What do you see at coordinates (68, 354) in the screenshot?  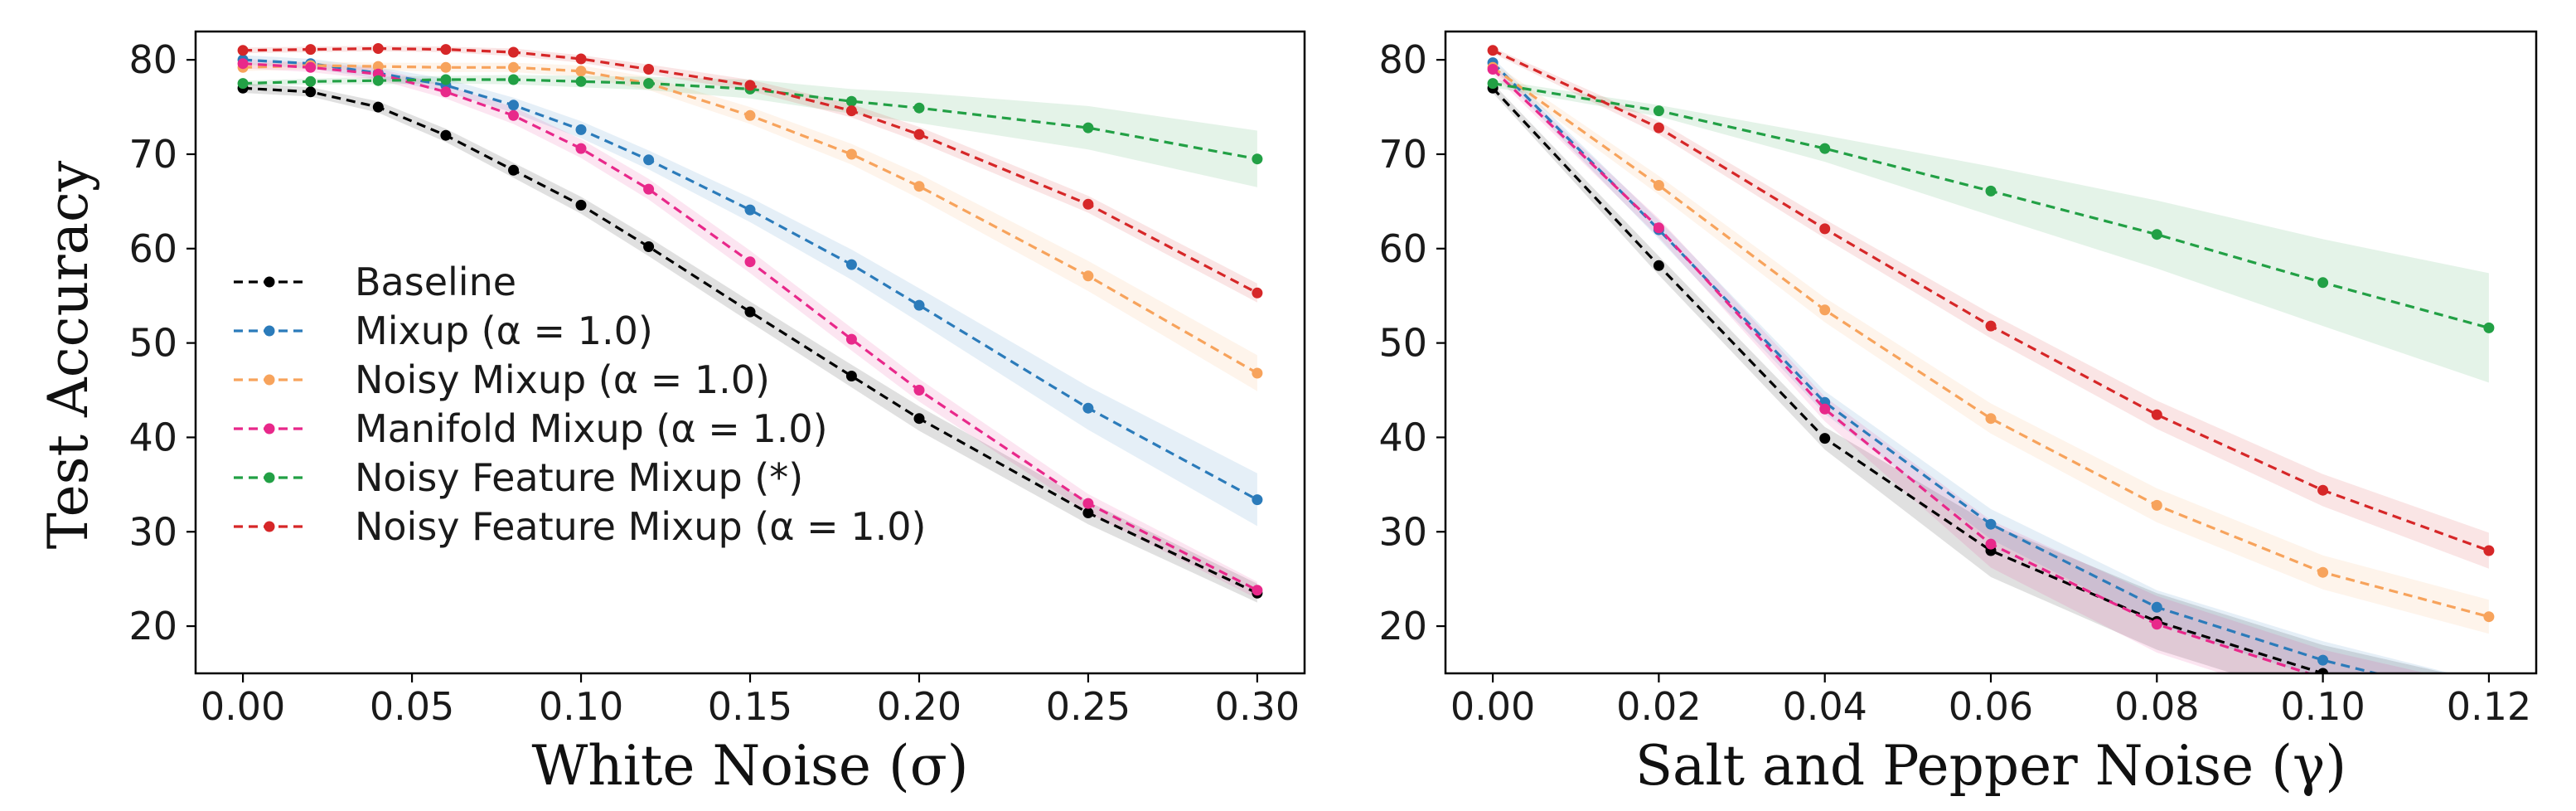 I see `y-axis-title: Test Accuracy` at bounding box center [68, 354].